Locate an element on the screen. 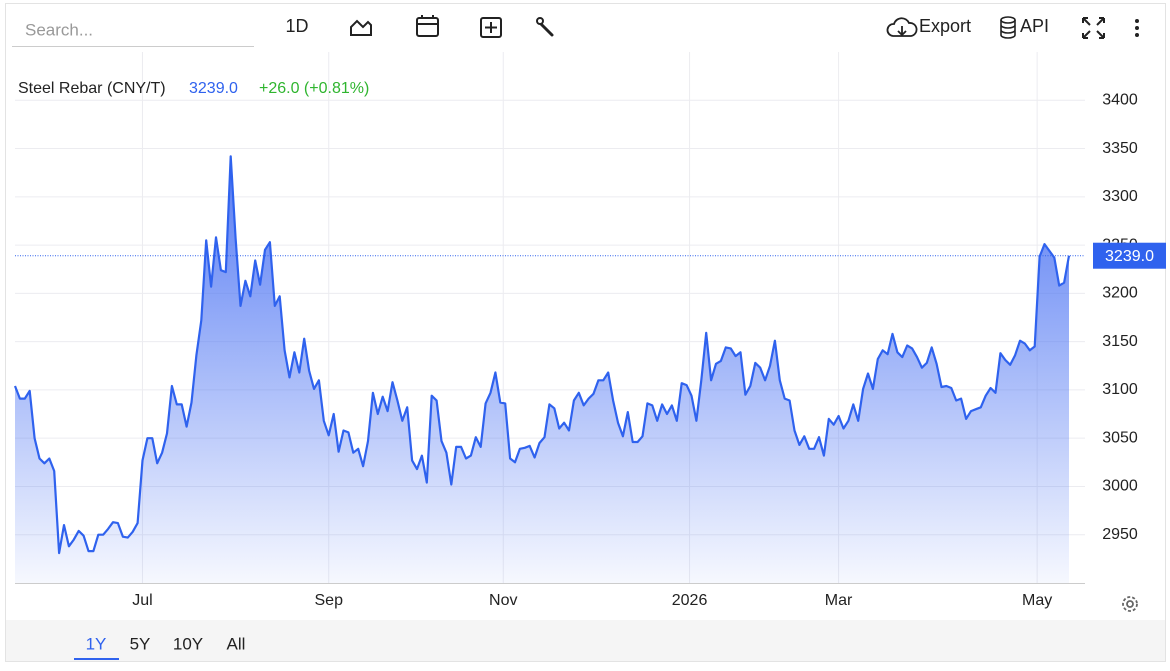 The width and height of the screenshot is (1170, 671). range-button: 5Y is located at coordinates (140, 643).